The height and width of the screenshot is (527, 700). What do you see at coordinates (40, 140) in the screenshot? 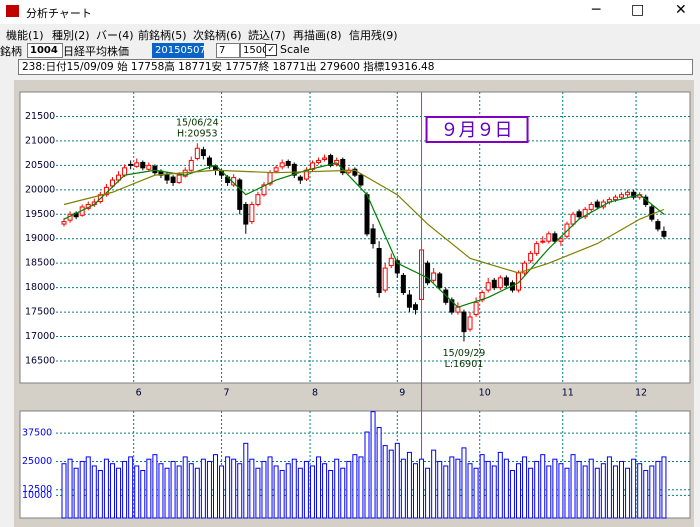
I see `y-tick-label: 21000` at bounding box center [40, 140].